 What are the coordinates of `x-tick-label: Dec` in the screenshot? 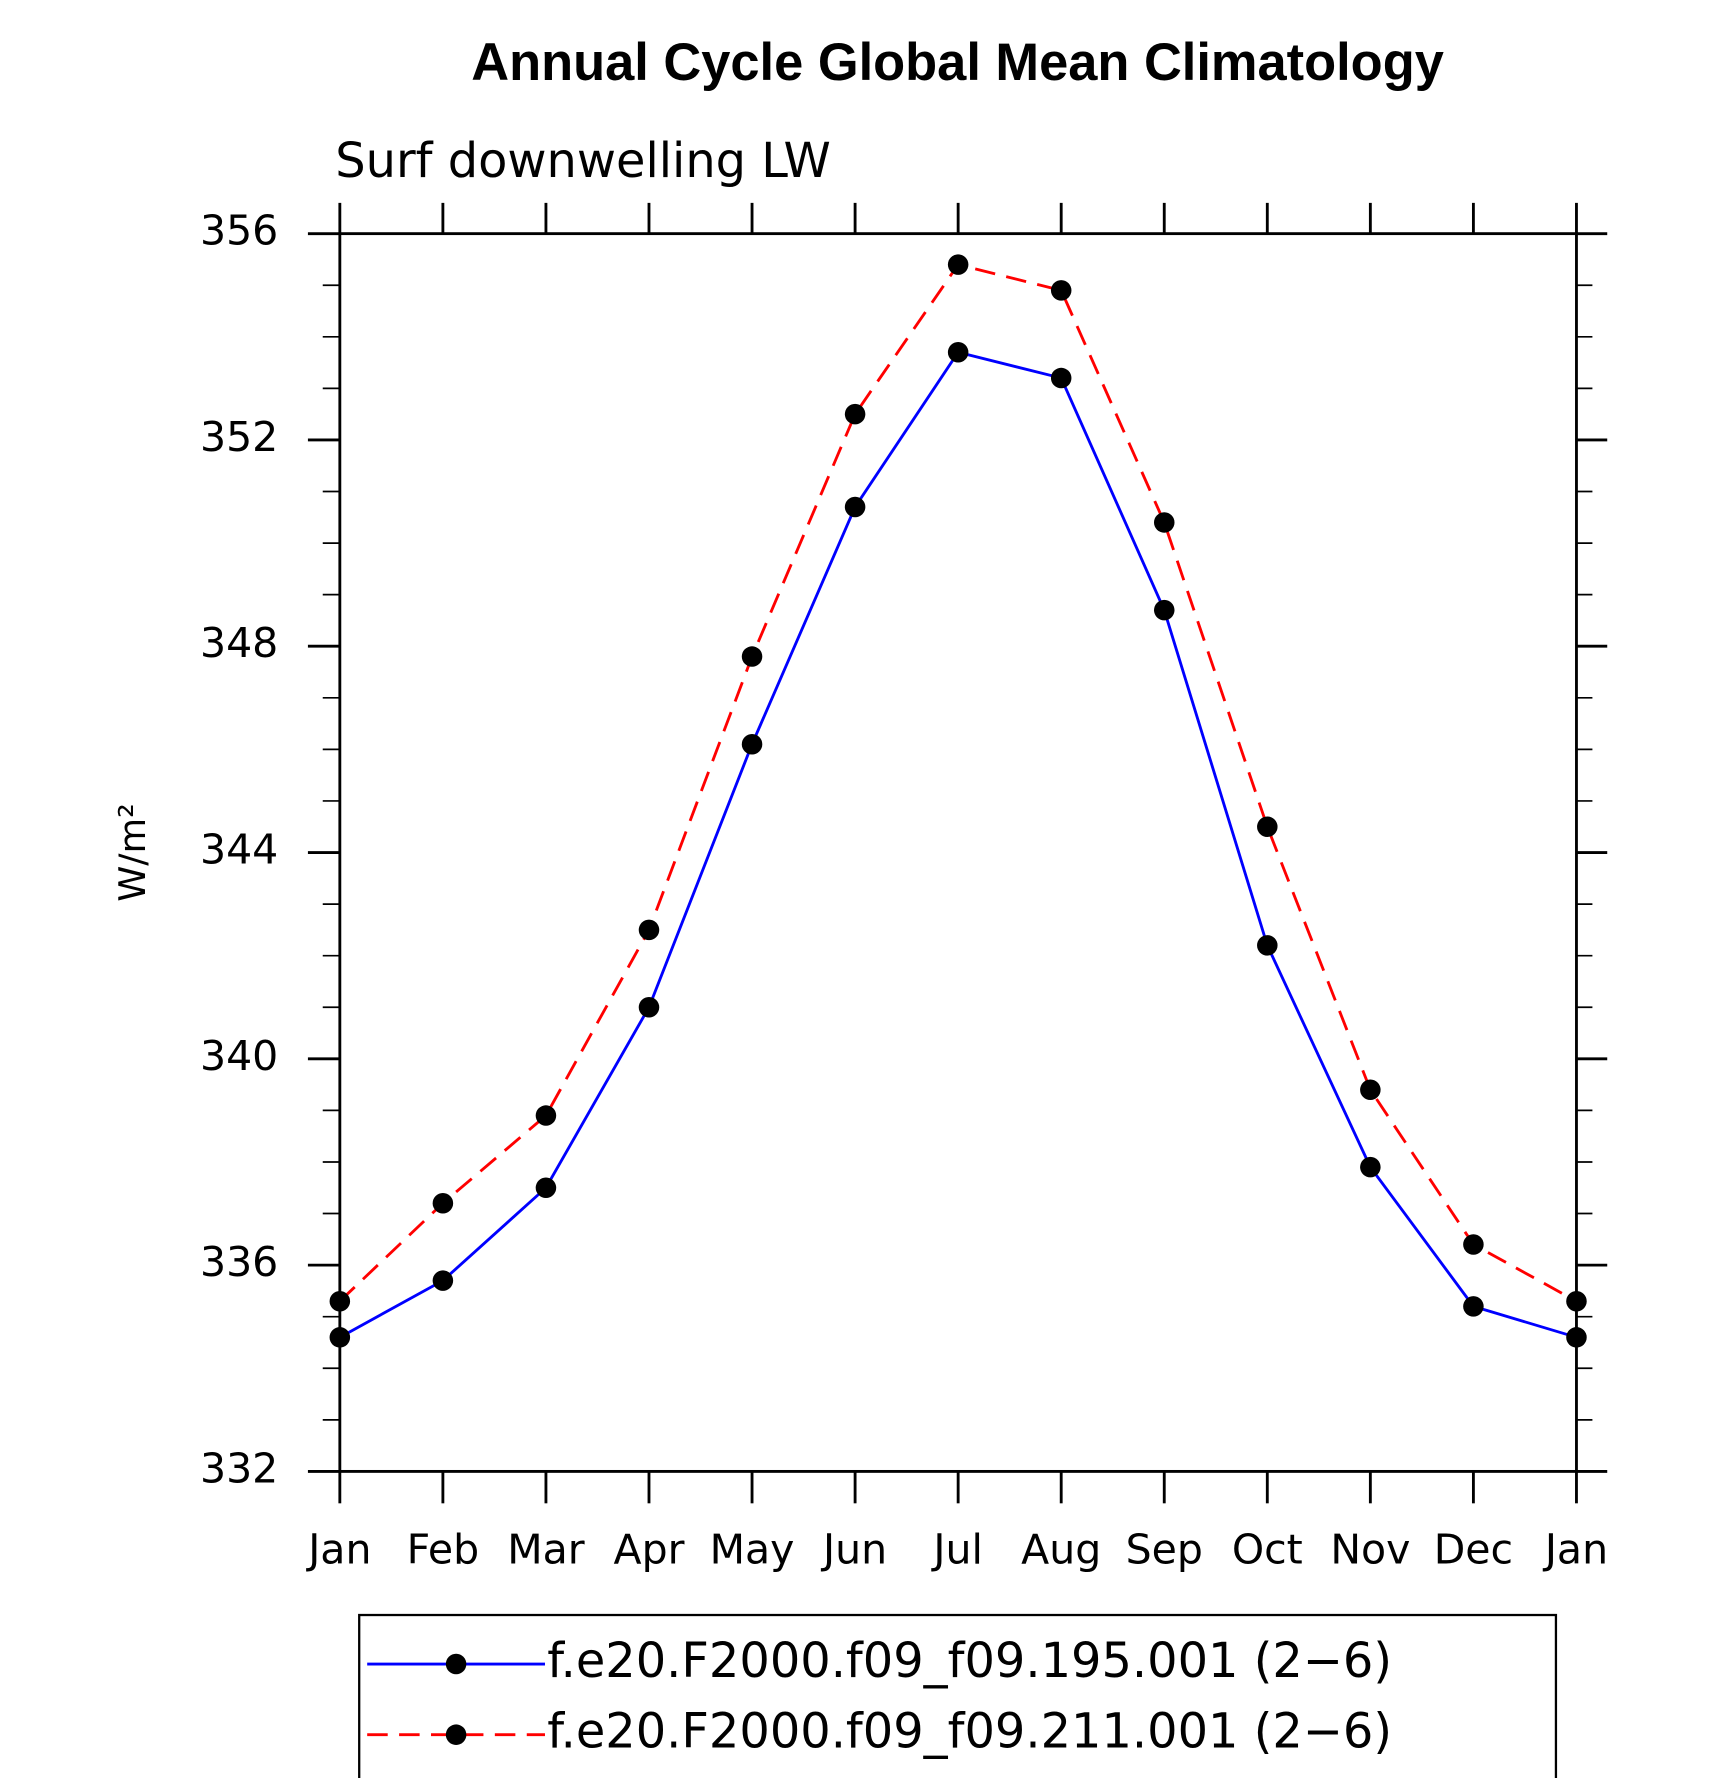 It's located at (1473, 1549).